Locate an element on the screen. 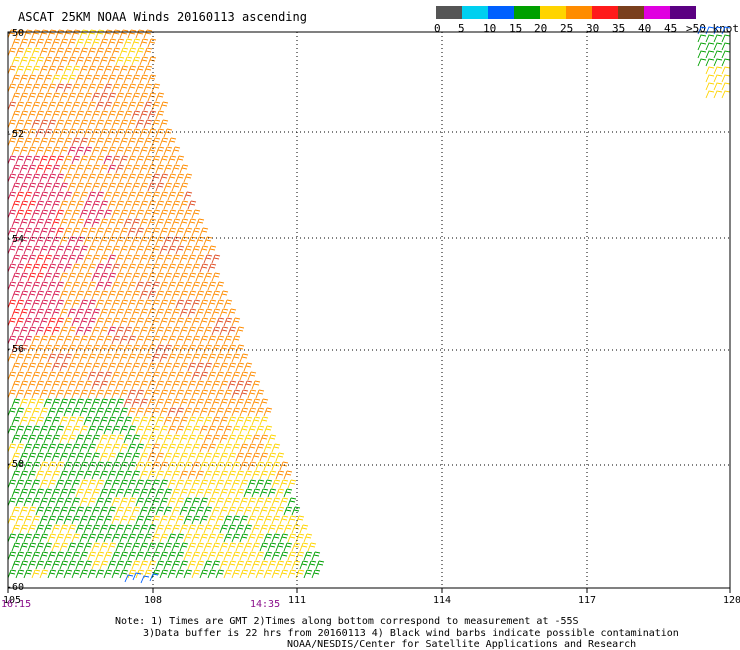  lat-label: -58 is located at coordinates (15, 464).